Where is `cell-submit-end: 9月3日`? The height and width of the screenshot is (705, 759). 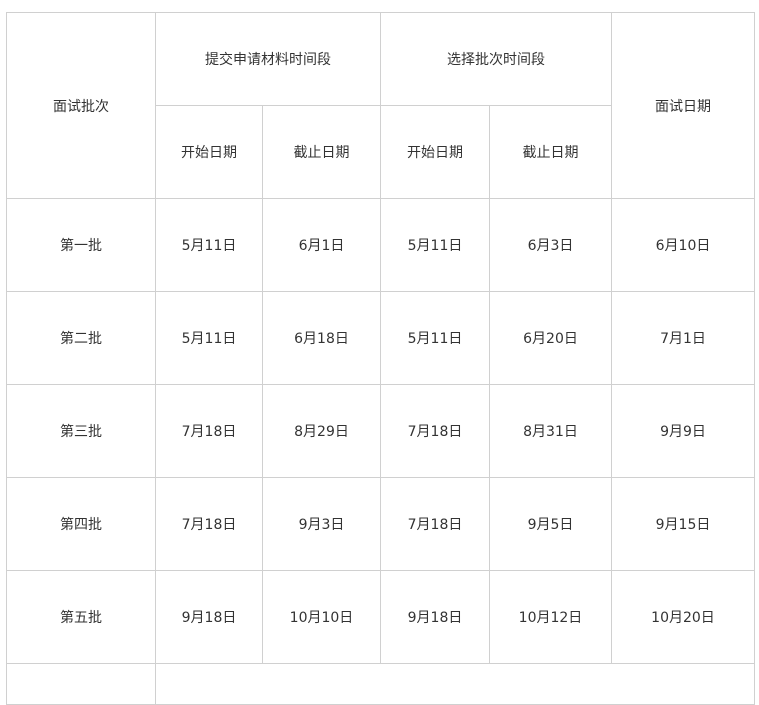
cell-submit-end: 9月3日 is located at coordinates (321, 524).